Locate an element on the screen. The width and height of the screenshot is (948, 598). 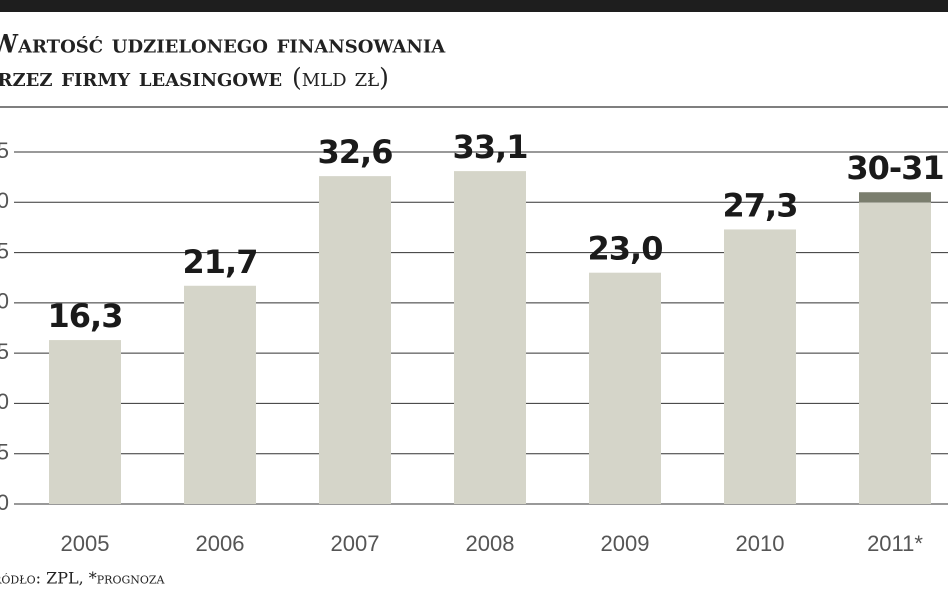
value-label: 23,0 is located at coordinates (625, 249).